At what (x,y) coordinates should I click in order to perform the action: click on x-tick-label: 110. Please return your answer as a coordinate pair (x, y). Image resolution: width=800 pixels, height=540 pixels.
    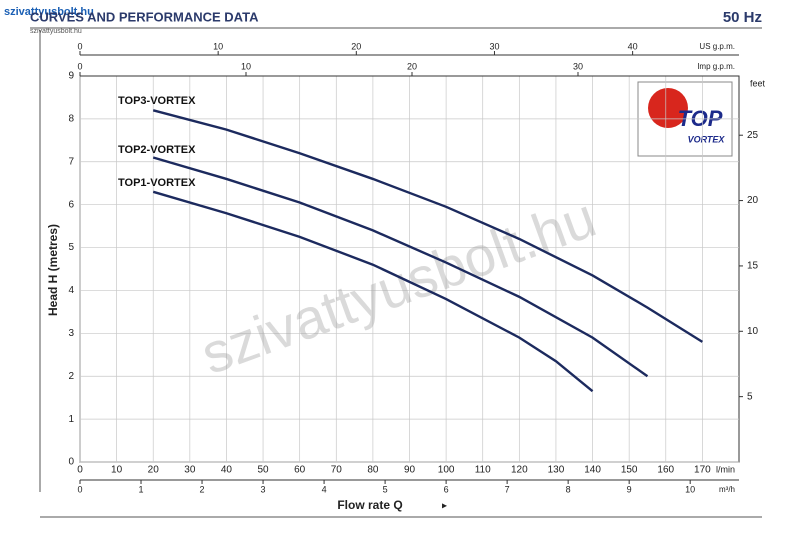
    Looking at the image, I should click on (483, 470).